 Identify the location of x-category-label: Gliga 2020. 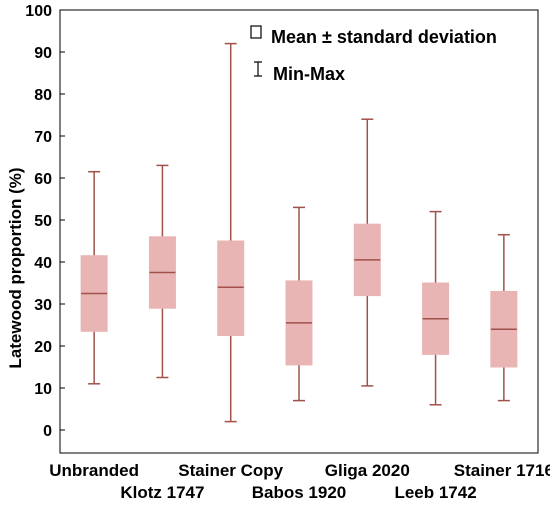
(367, 470).